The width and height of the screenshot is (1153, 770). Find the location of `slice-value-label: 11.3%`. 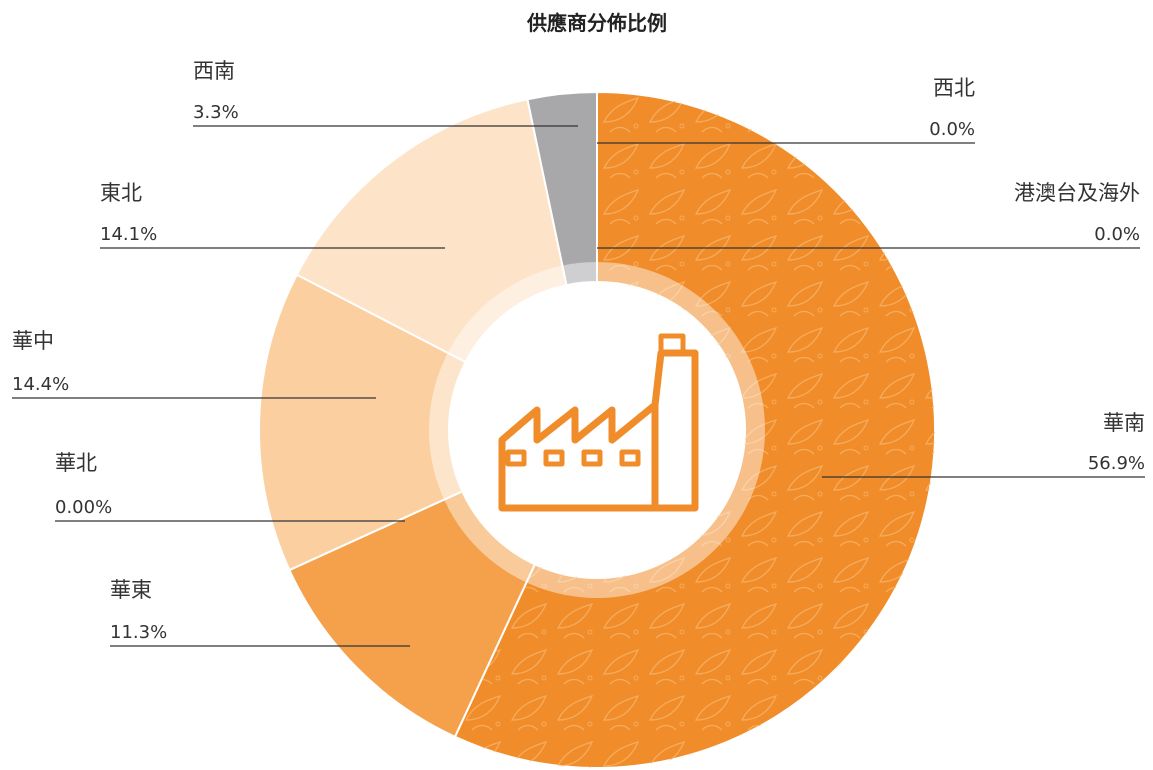

slice-value-label: 11.3% is located at coordinates (138, 632).